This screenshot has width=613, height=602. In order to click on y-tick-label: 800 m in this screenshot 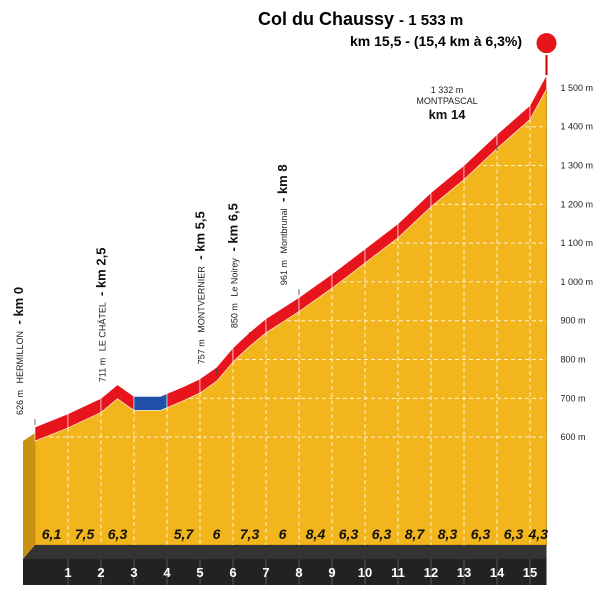, I will do `click(573, 360)`.